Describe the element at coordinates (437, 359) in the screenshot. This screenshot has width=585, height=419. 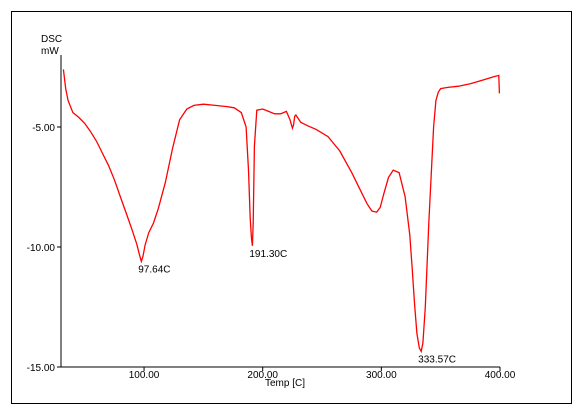
I see `peak-annotation: 333.57C` at that location.